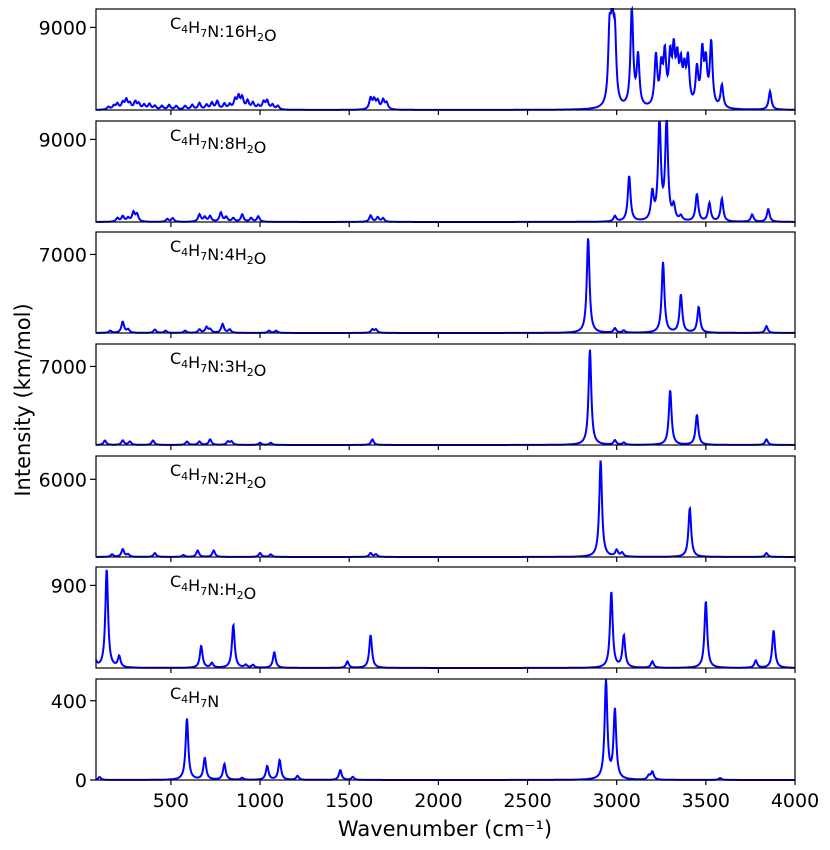 The width and height of the screenshot is (830, 850). I want to click on panel-1-ytick-label-0: 9000, so click(63, 140).